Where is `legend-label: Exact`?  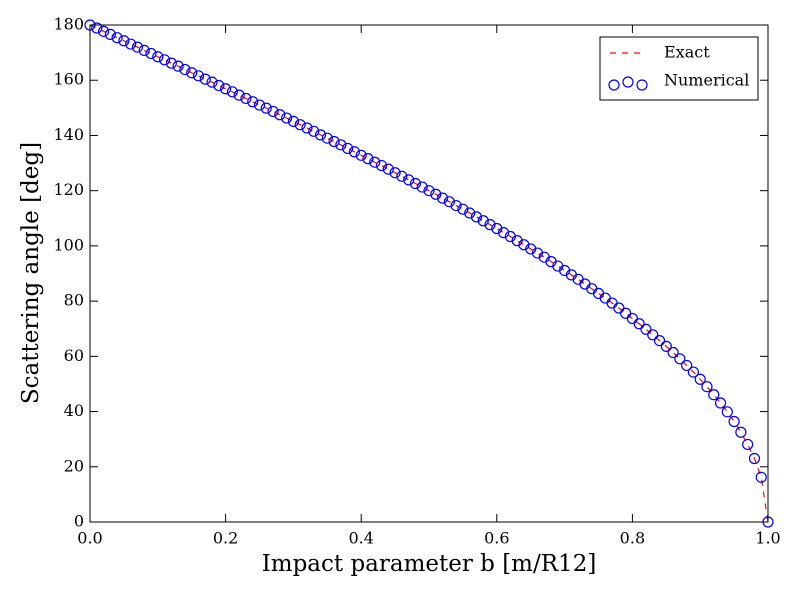
legend-label: Exact is located at coordinates (687, 52).